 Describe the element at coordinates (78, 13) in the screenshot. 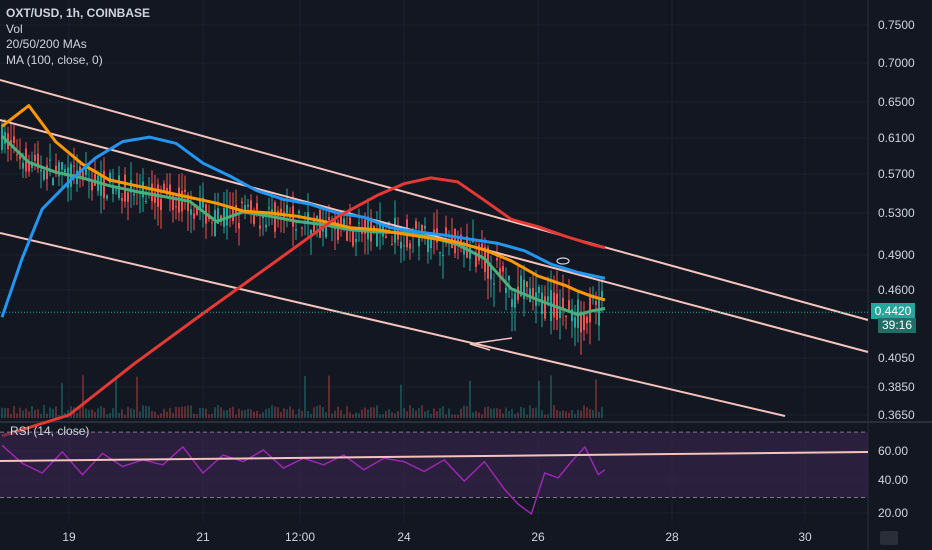

I see `symbol-title: OXT/USD, 1h, COINBASE` at that location.